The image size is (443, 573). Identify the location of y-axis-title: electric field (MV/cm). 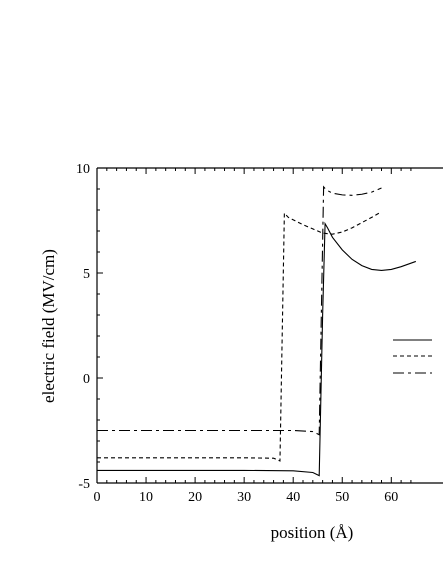
(48, 326).